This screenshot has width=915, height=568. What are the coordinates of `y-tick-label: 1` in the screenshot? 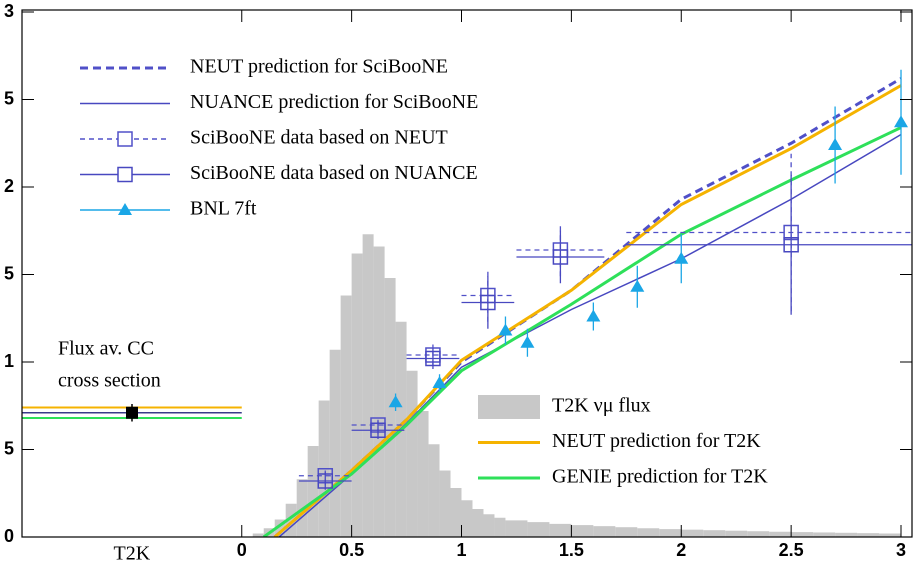 It's located at (9, 361).